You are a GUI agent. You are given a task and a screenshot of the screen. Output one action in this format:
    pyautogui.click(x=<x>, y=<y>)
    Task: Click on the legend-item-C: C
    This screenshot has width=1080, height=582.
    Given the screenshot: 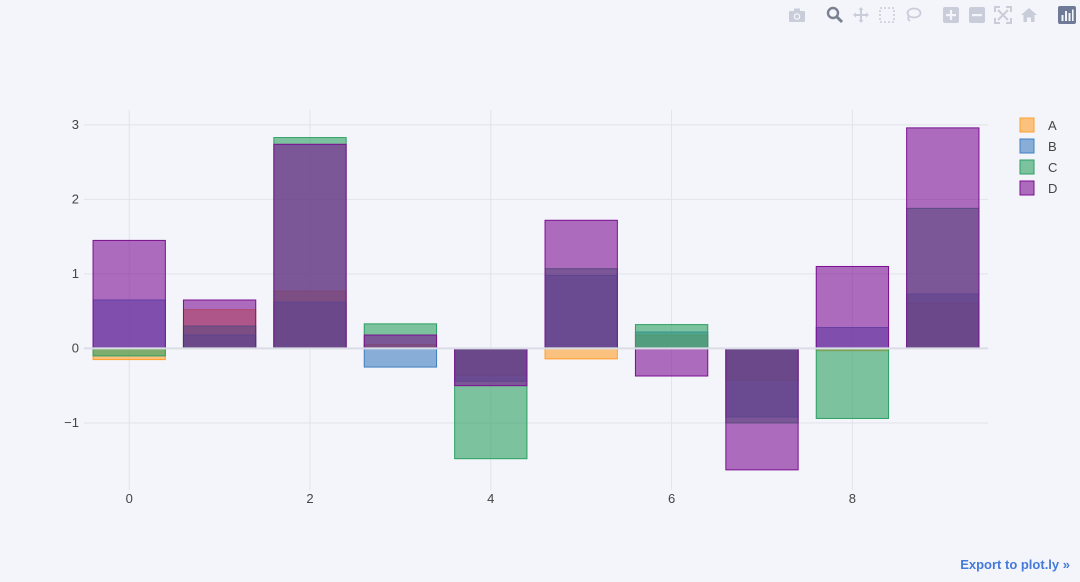 What is the action you would take?
    pyautogui.click(x=1038, y=167)
    